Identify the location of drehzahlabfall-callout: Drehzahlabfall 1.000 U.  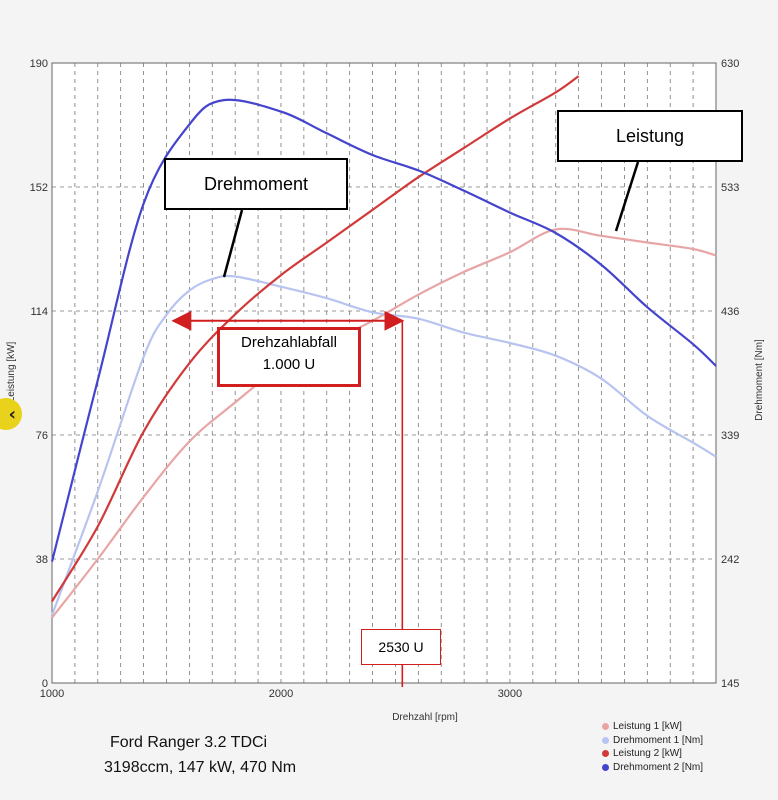
(289, 357).